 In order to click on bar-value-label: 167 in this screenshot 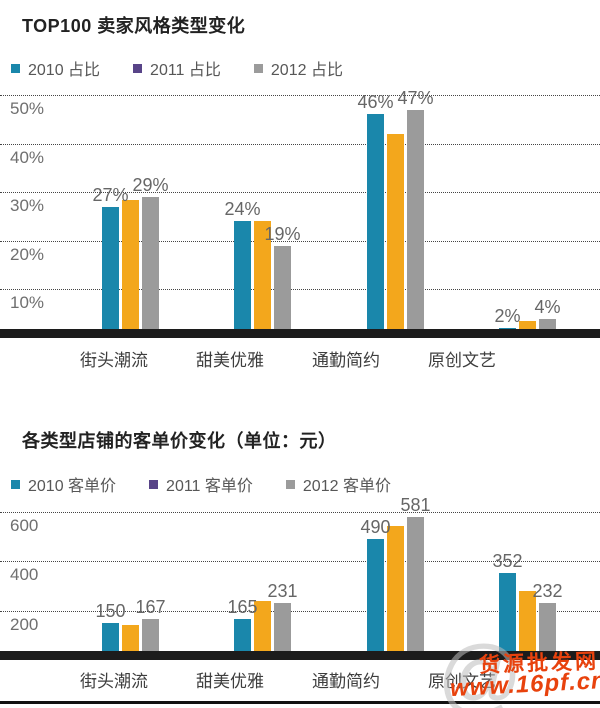, I will do `click(150, 606)`.